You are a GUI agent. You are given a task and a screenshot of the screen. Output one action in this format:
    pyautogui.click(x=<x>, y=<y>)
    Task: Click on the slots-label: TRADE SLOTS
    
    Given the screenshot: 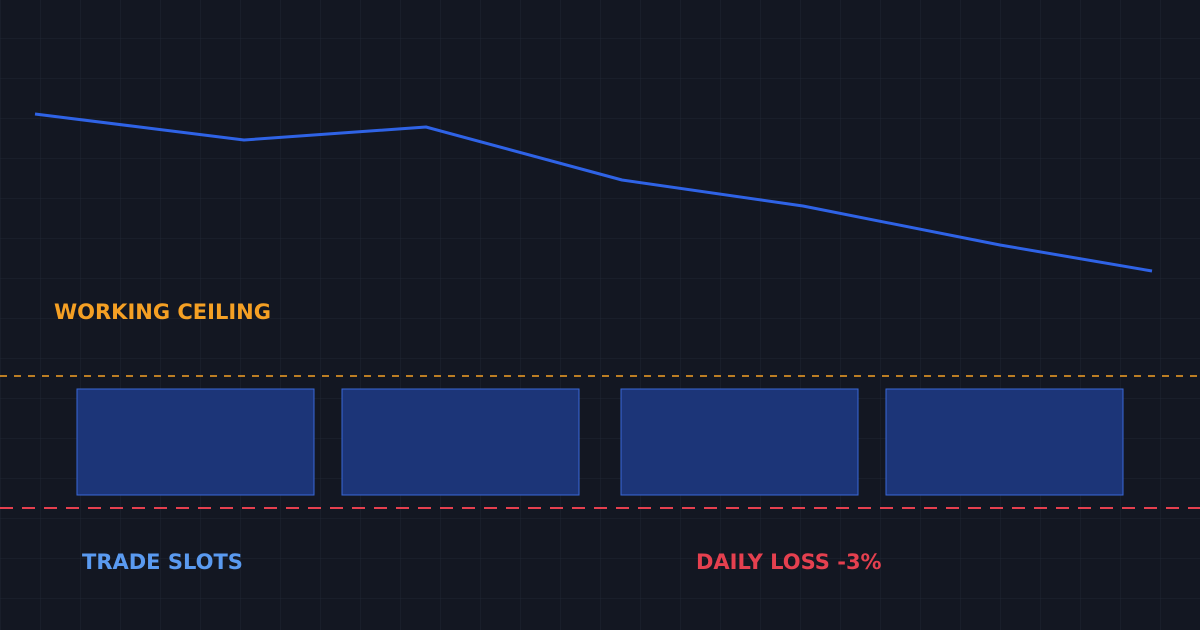 What is the action you would take?
    pyautogui.click(x=162, y=562)
    